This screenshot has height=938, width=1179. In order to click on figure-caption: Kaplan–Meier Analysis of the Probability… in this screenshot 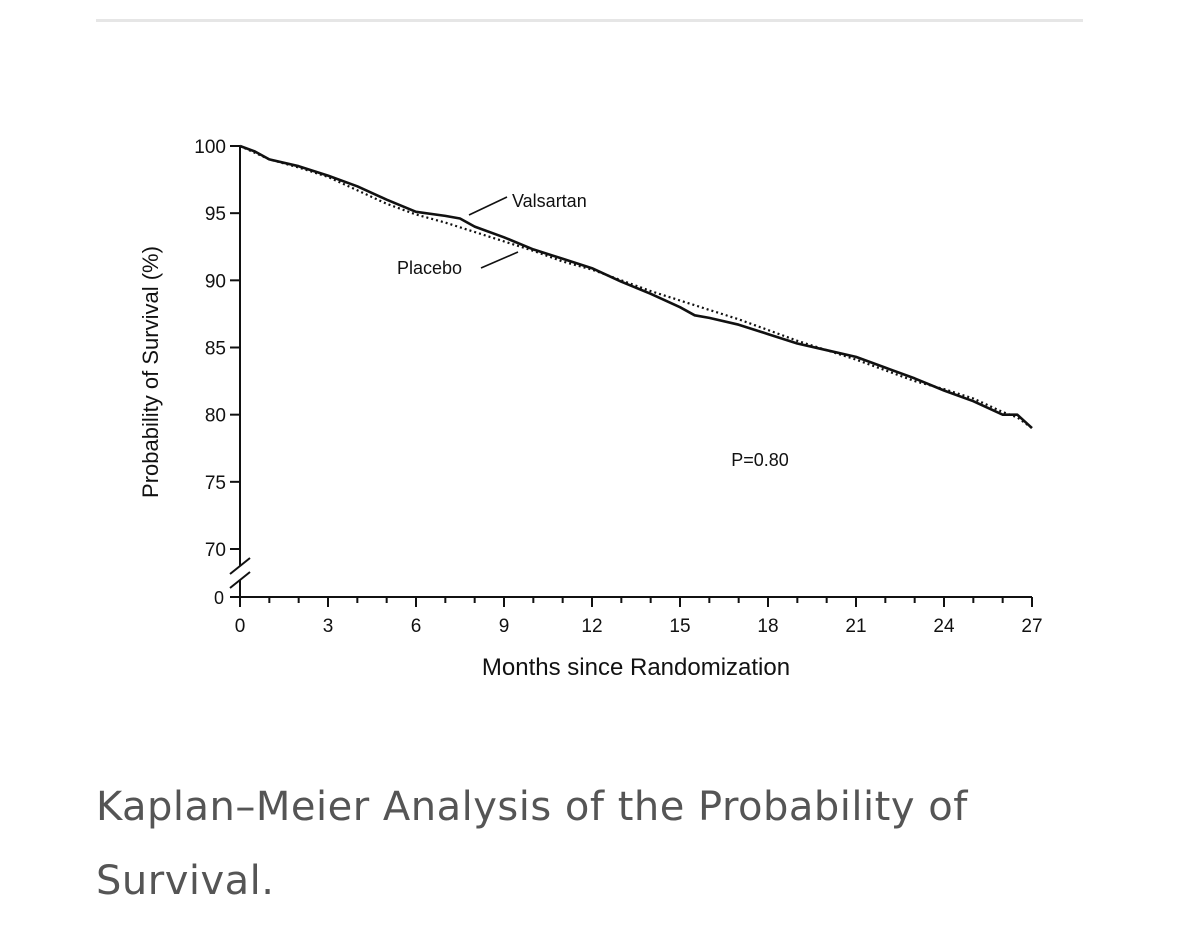, I will do `click(532, 844)`.